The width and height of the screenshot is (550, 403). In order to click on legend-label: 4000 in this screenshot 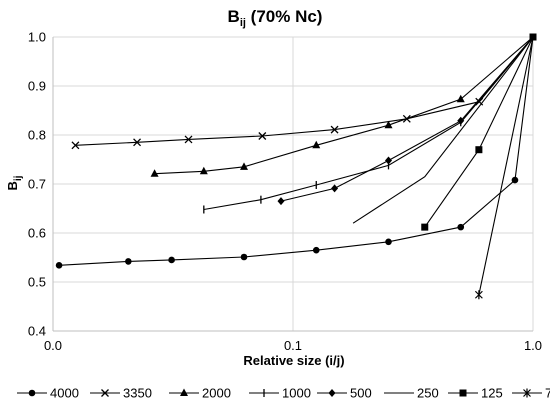, I will do `click(64, 393)`.